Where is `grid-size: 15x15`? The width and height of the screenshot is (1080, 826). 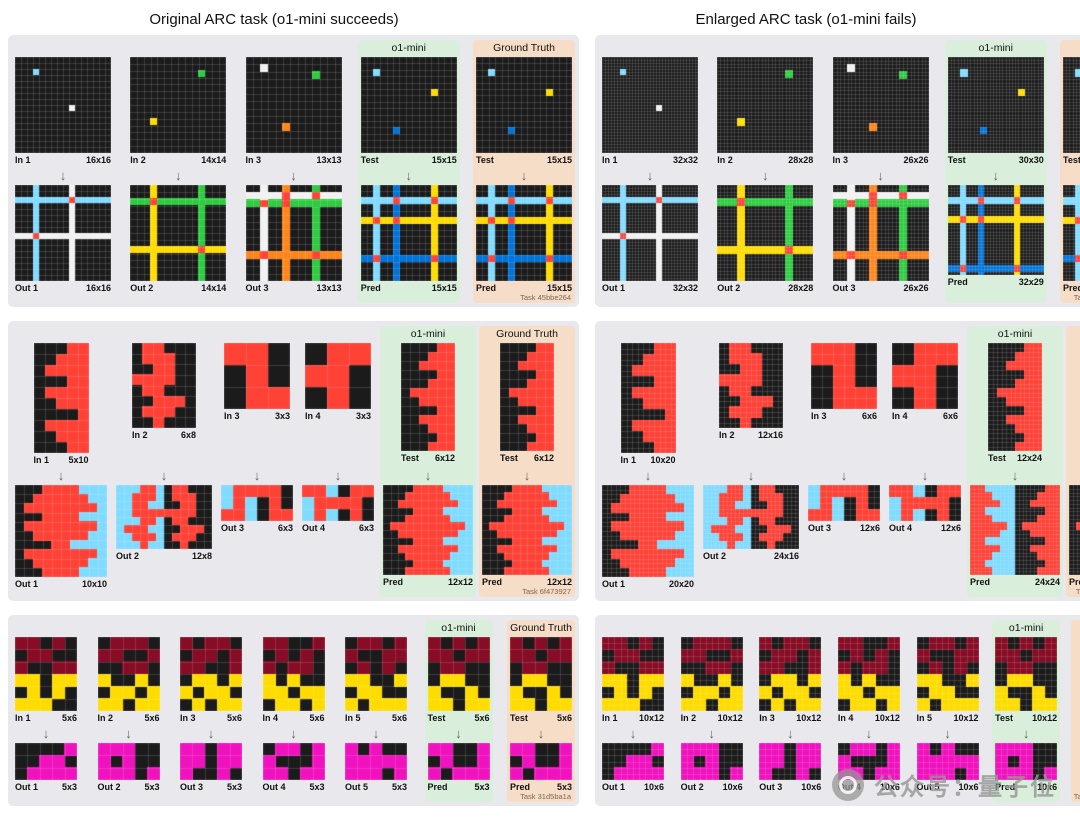 grid-size: 15x15 is located at coordinates (559, 160).